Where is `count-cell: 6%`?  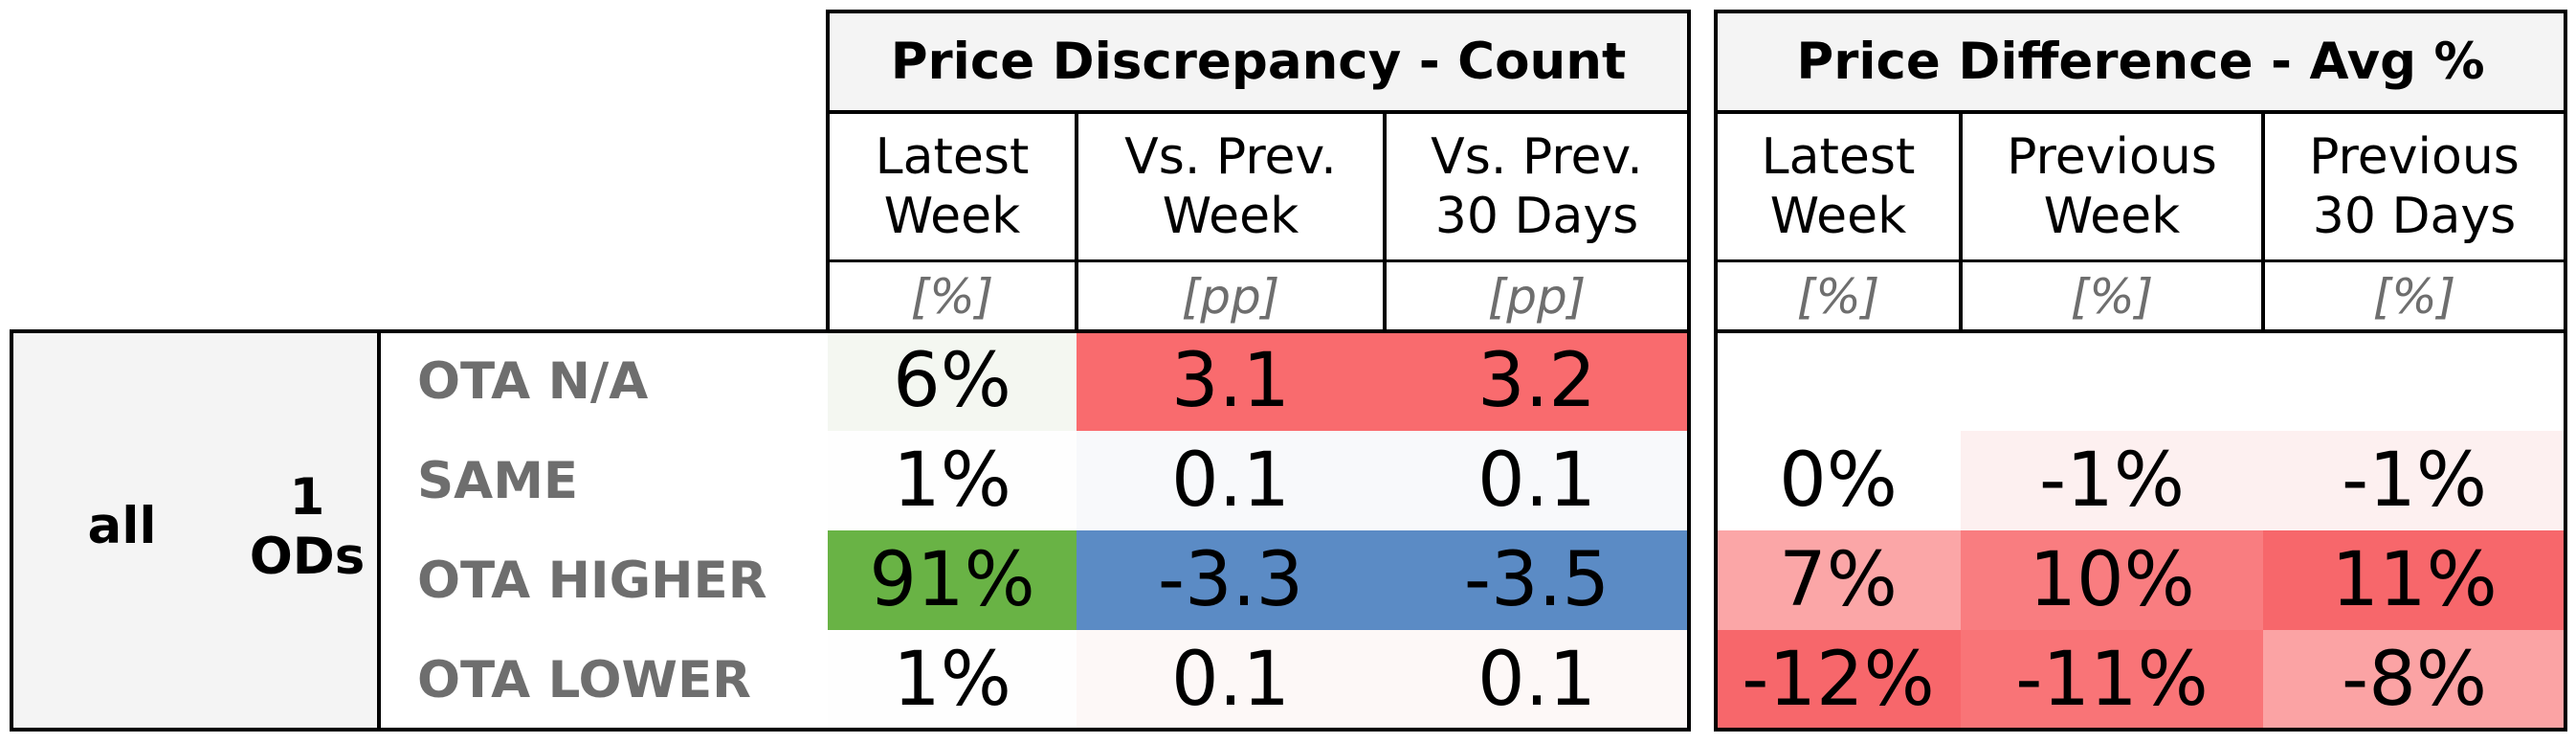 count-cell: 6% is located at coordinates (952, 381).